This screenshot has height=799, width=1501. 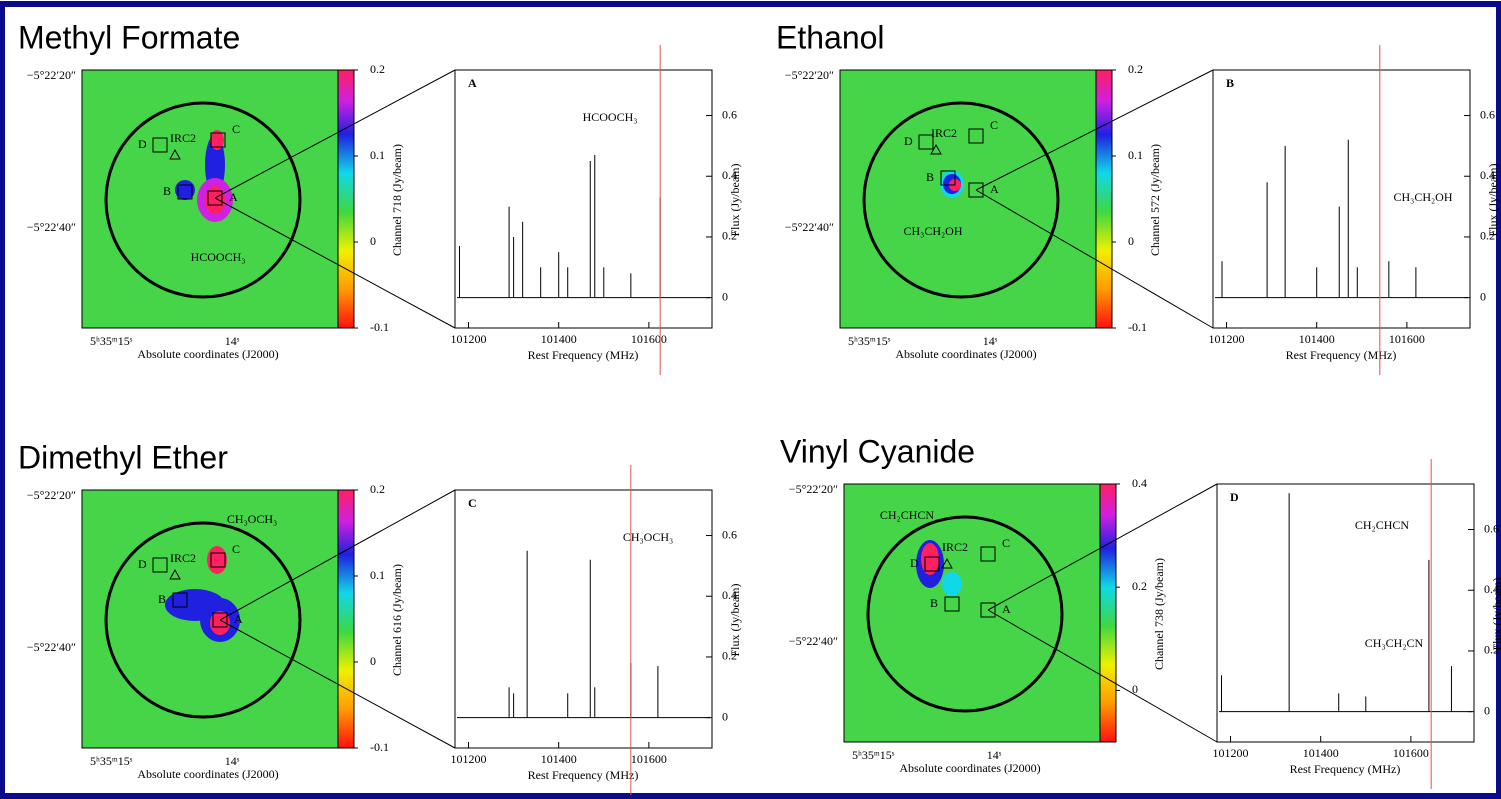 What do you see at coordinates (1155, 200) in the screenshot?
I see `colorbar-label: Channel 572 (Jy/beam)` at bounding box center [1155, 200].